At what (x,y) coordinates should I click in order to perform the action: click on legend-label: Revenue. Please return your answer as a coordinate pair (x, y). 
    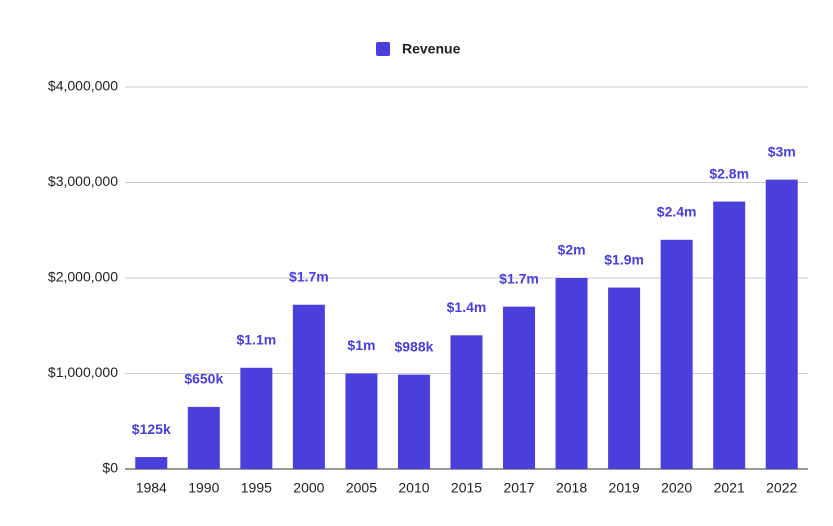
    Looking at the image, I should click on (431, 49).